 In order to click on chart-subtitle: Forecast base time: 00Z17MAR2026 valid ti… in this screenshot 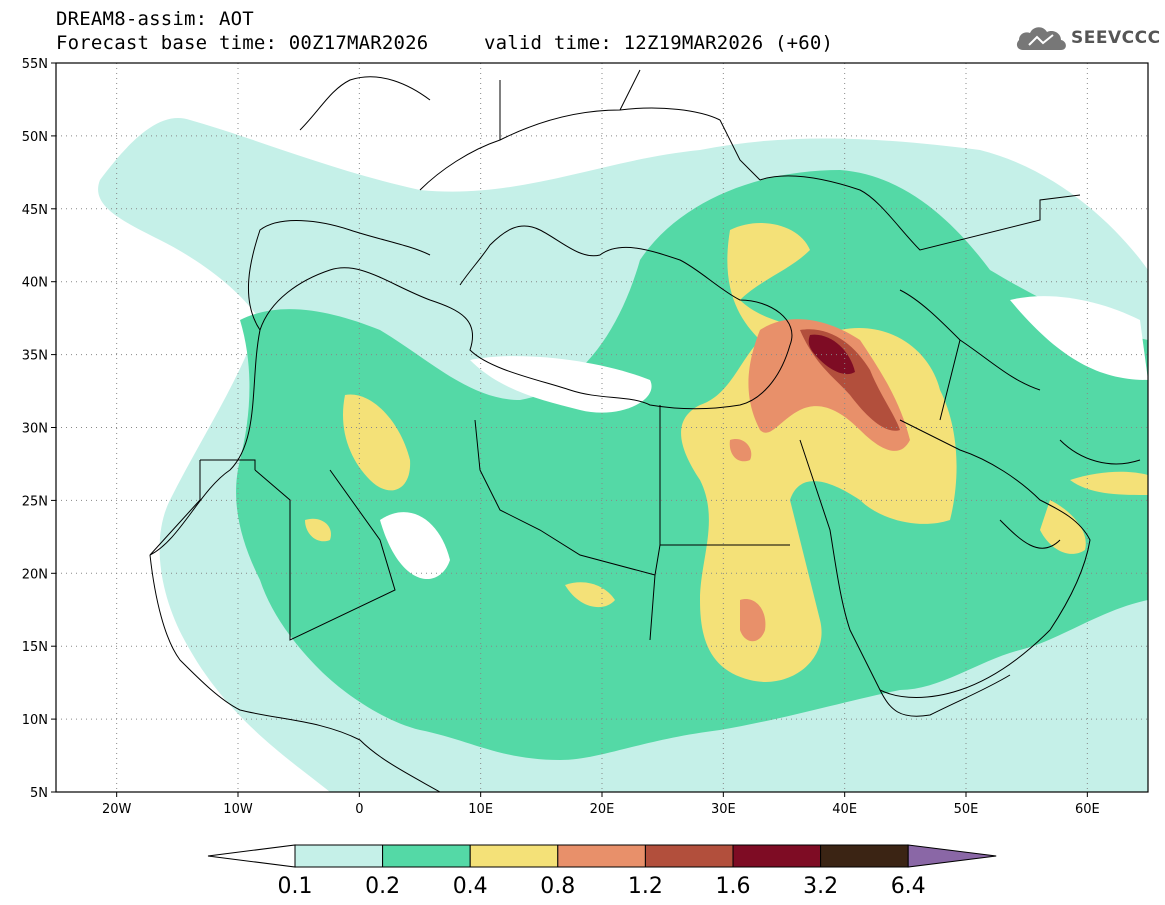, I will do `click(444, 43)`.